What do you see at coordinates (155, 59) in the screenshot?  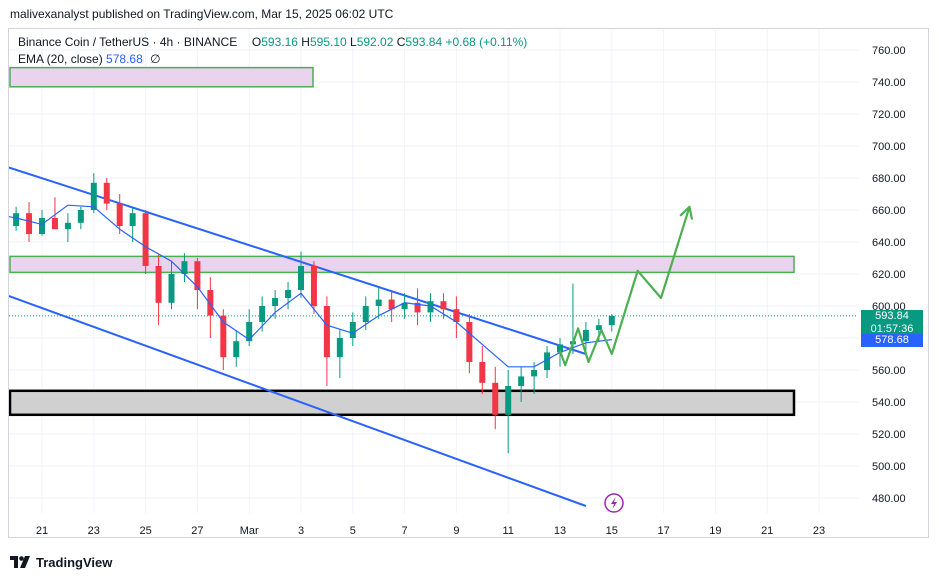 I see `visibility-icon: ∅` at bounding box center [155, 59].